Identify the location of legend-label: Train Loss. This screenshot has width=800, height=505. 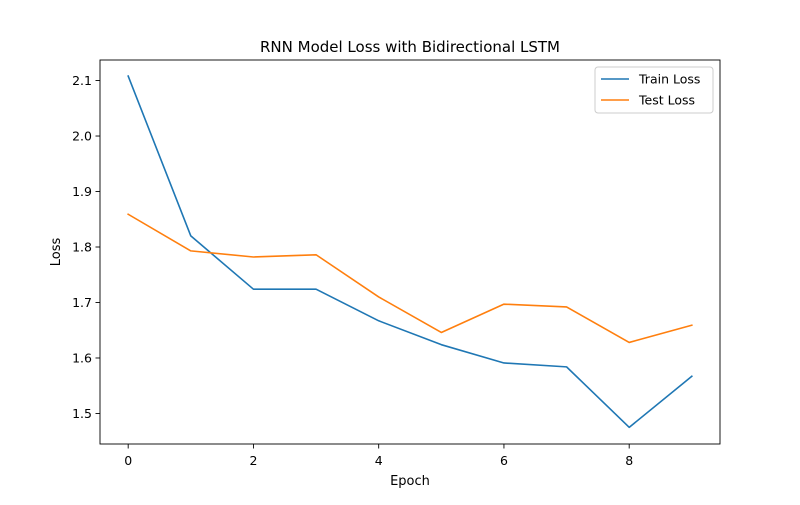
(669, 79).